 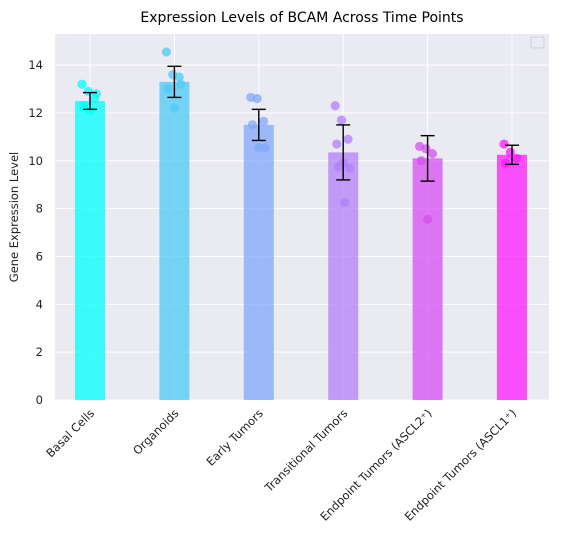 I want to click on y-tick-labels: 0 2 4 6 8 10 12 14, so click(x=35, y=232).